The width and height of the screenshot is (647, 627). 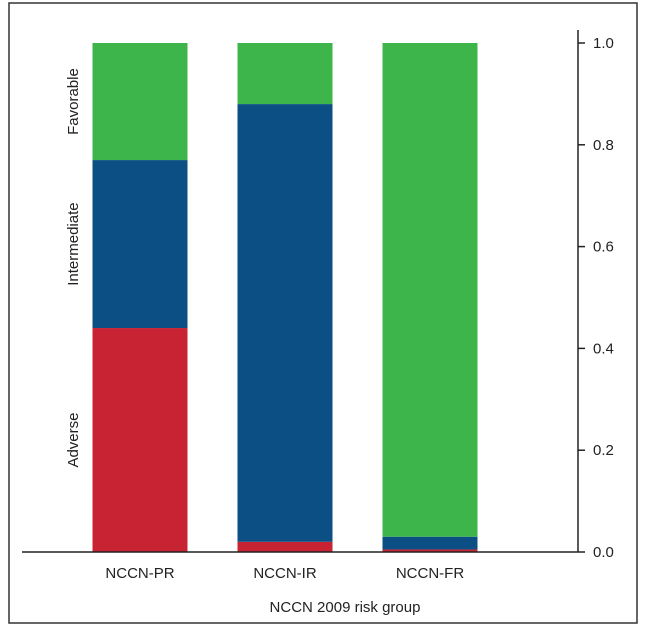 I want to click on bar-segment-nccn-fr-favorable, so click(x=430, y=290).